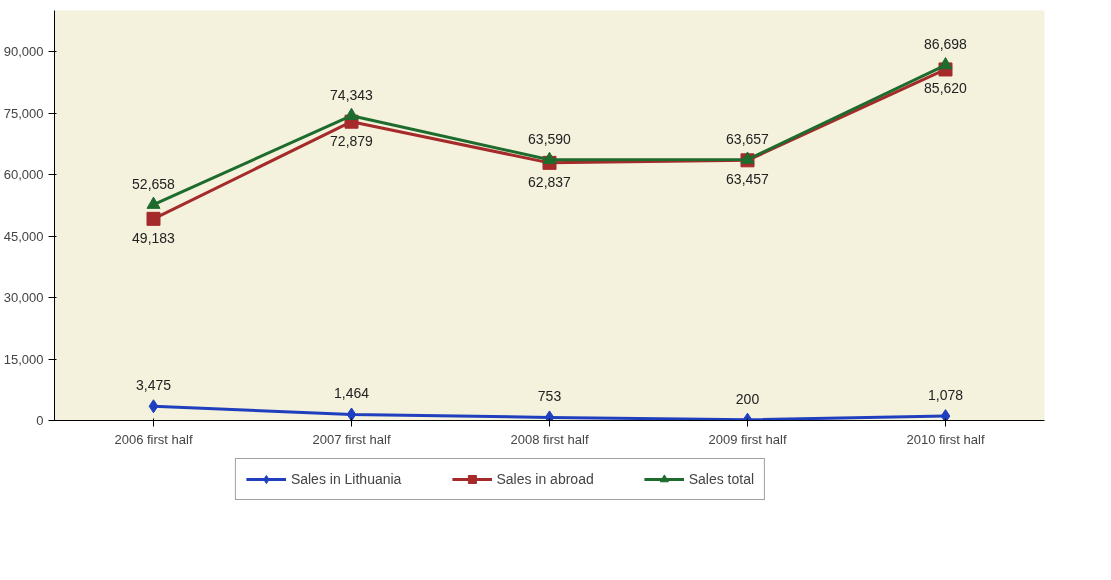  What do you see at coordinates (945, 439) in the screenshot?
I see `x-tick-label: 2010 first half` at bounding box center [945, 439].